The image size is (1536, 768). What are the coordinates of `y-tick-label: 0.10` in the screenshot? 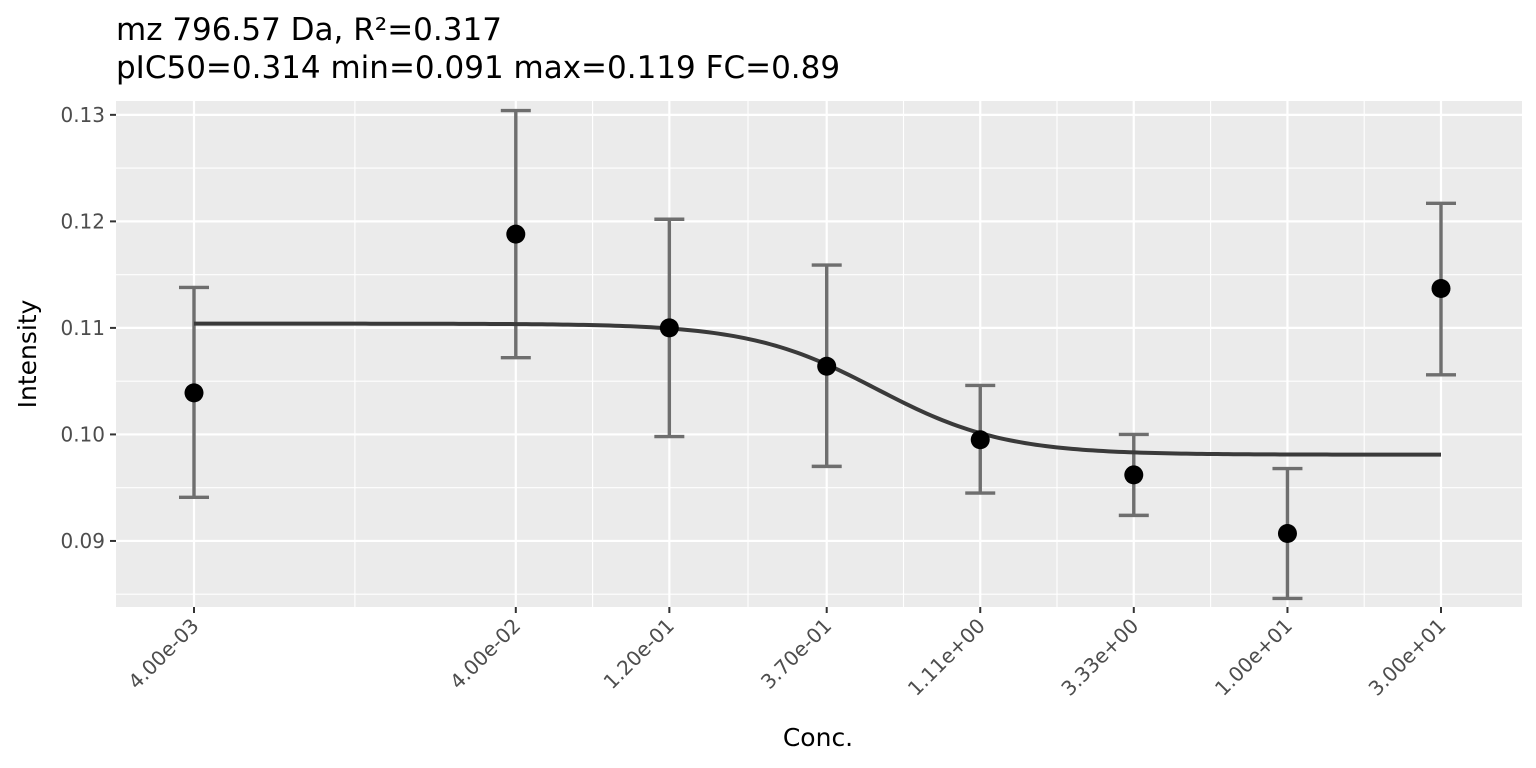 It's located at (82, 434).